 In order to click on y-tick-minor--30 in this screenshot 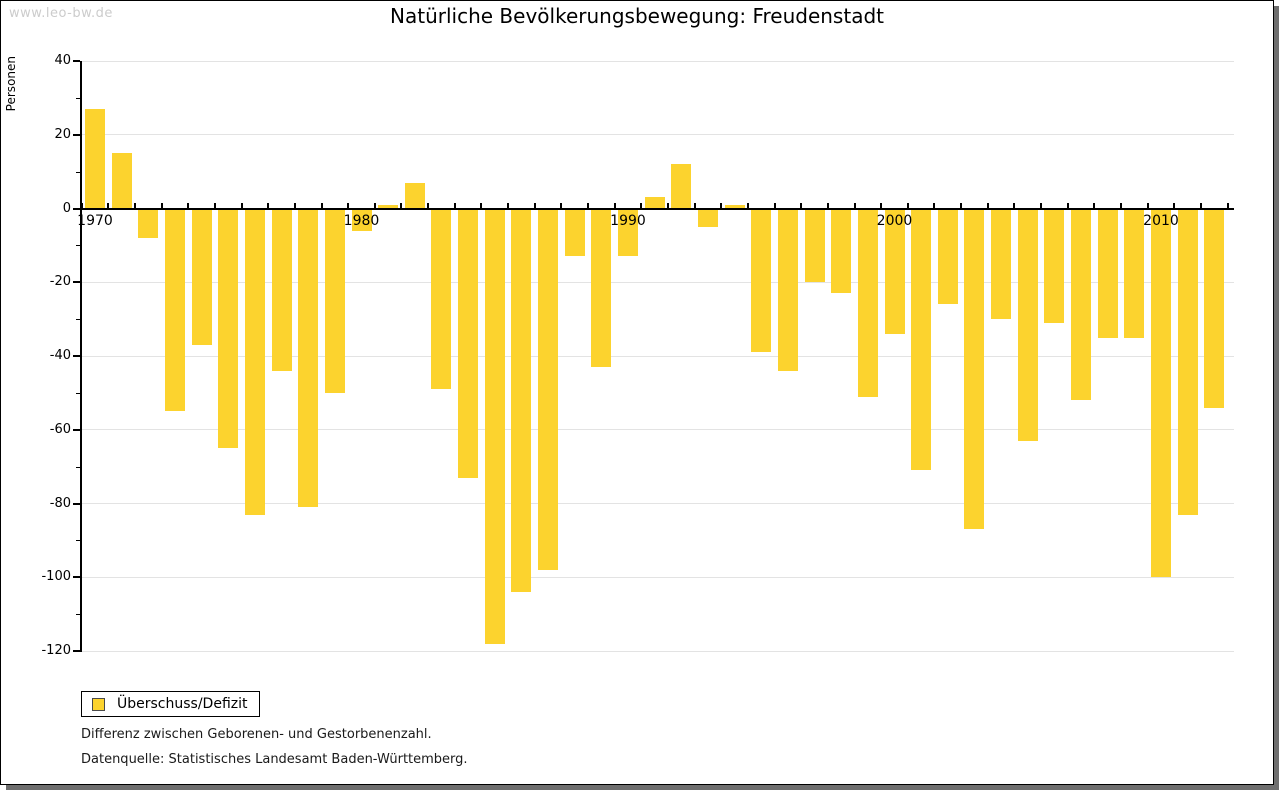, I will do `click(78, 320)`.